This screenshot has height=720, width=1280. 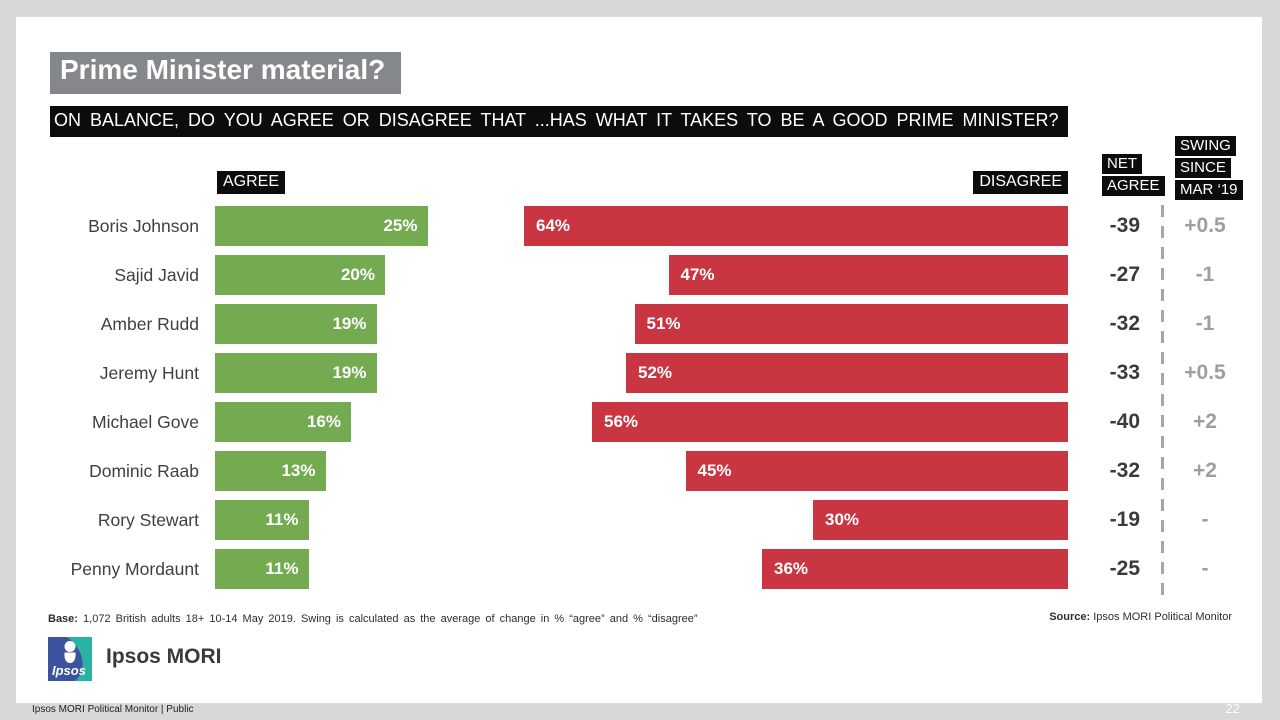 What do you see at coordinates (321, 226) in the screenshot?
I see `agree-bar: 25%` at bounding box center [321, 226].